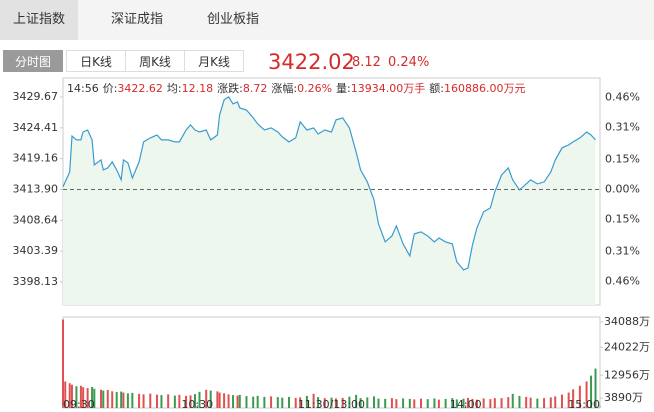 The width and height of the screenshot is (654, 412). What do you see at coordinates (627, 321) in the screenshot?
I see `y-tick-label: 34088万` at bounding box center [627, 321].